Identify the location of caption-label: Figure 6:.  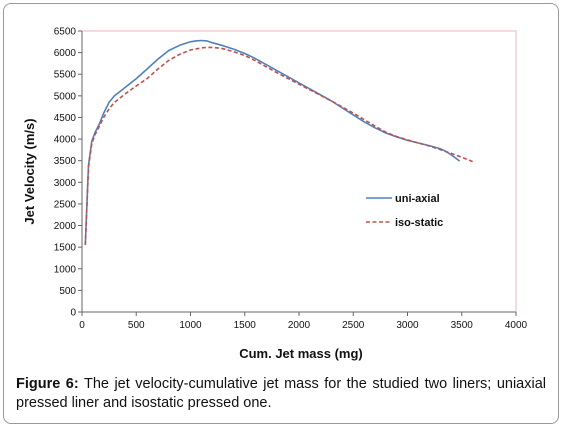
(47, 384).